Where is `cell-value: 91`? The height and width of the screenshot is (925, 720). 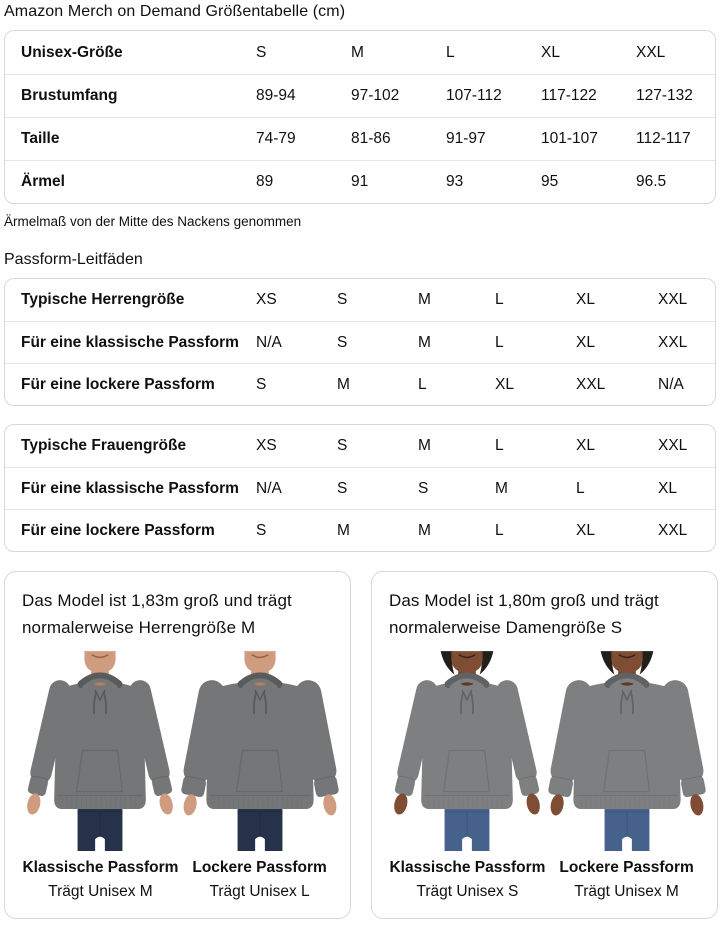 cell-value: 91 is located at coordinates (360, 181).